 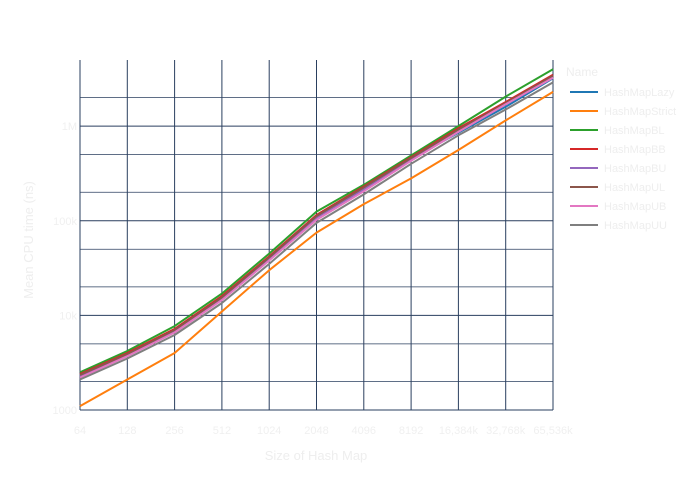 I want to click on legend-item-hashmapstrict: HashMapStrict, so click(x=623, y=112).